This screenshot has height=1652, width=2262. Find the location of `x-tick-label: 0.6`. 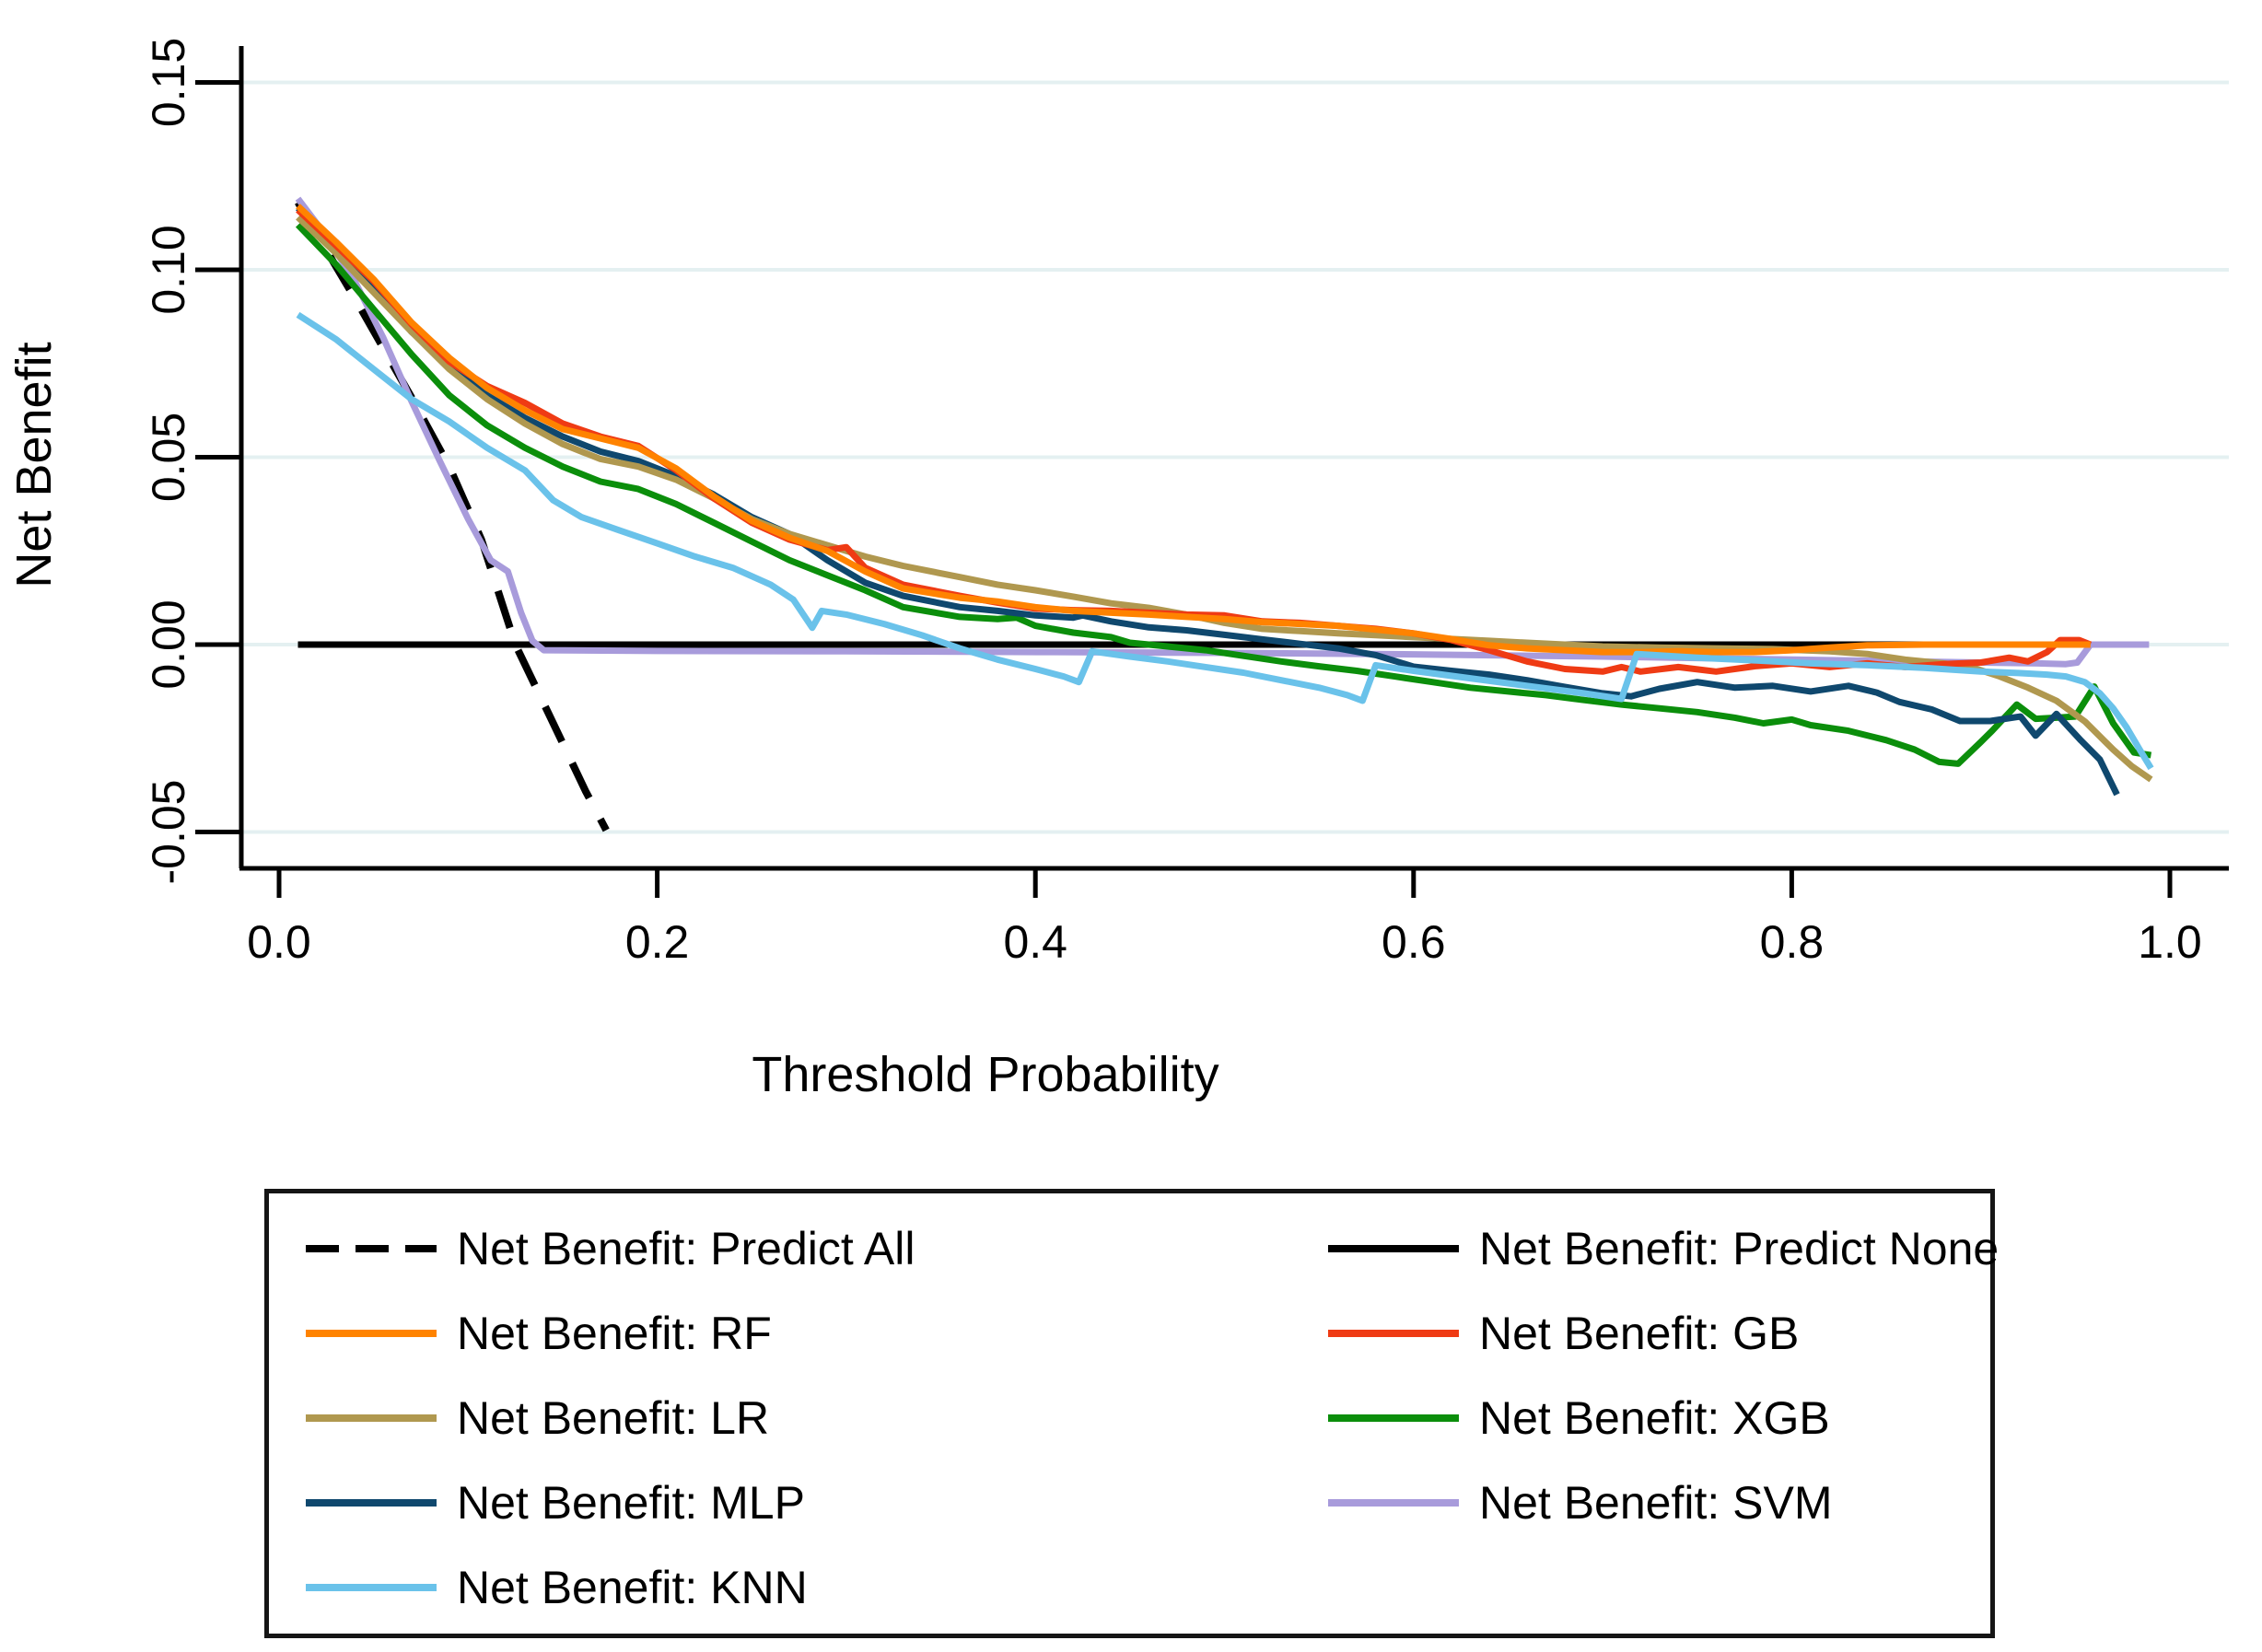

x-tick-label: 0.6 is located at coordinates (1414, 942).